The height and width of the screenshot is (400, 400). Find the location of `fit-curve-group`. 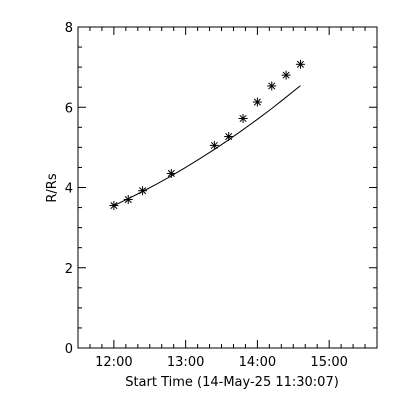

fit-curve-group is located at coordinates (207, 146).